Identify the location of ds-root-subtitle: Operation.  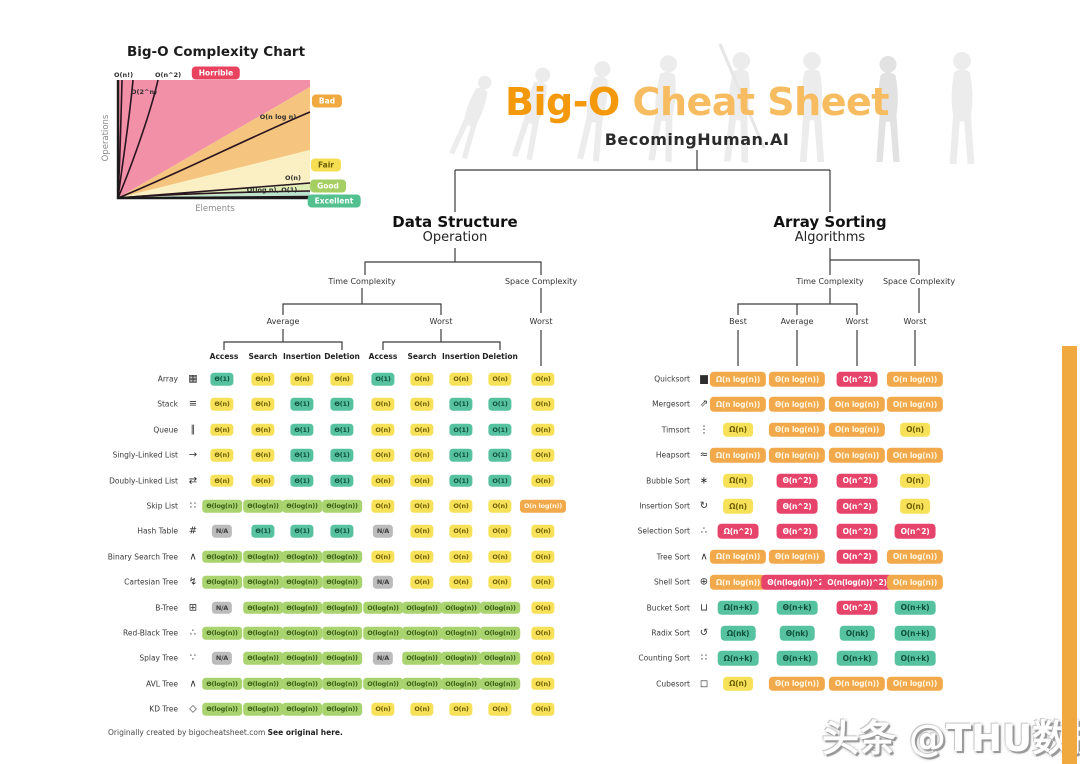
(455, 237).